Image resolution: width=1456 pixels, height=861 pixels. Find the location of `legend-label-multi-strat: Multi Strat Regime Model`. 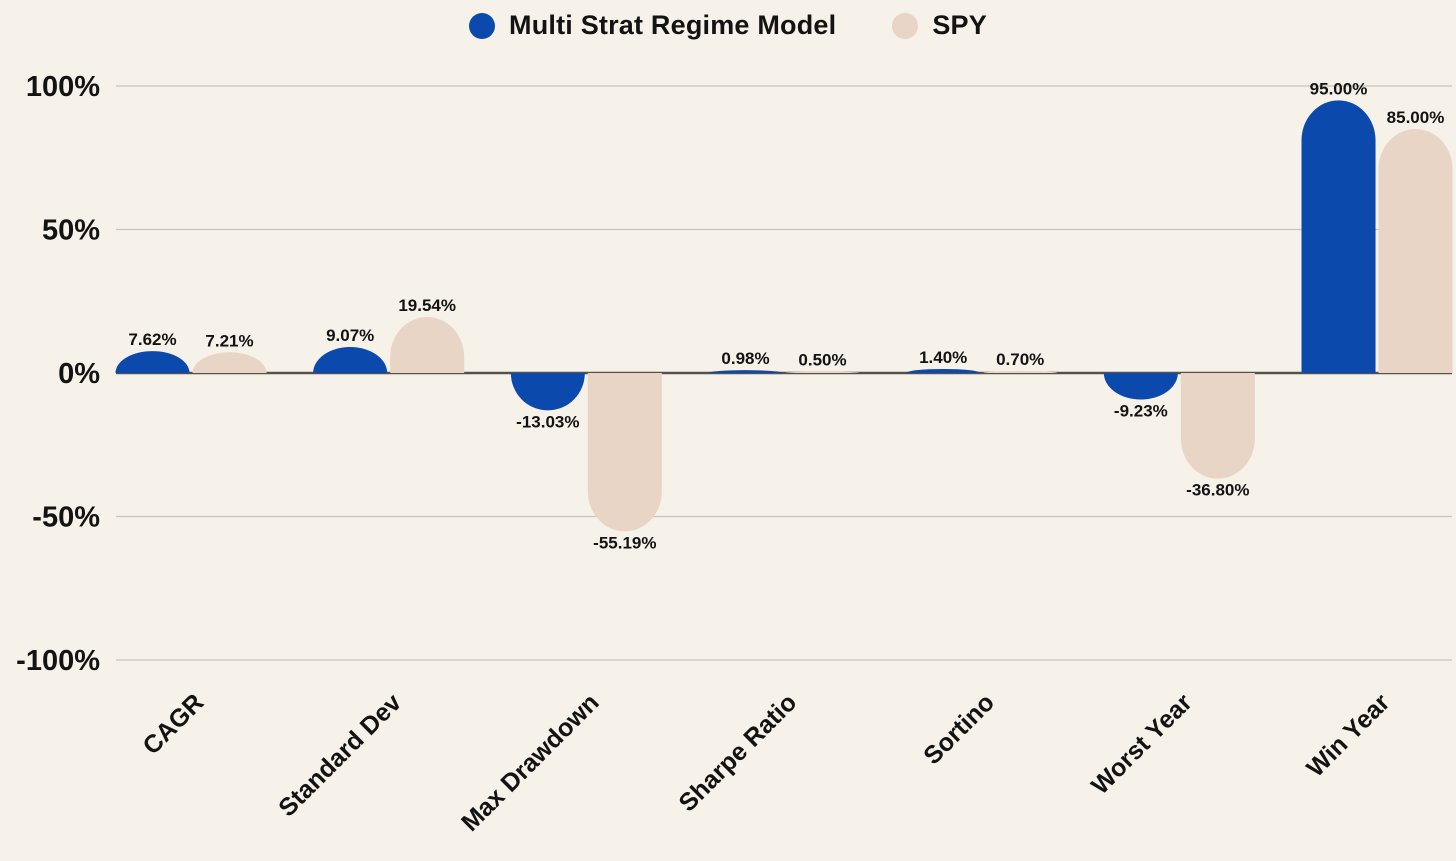

legend-label-multi-strat: Multi Strat Regime Model is located at coordinates (673, 25).